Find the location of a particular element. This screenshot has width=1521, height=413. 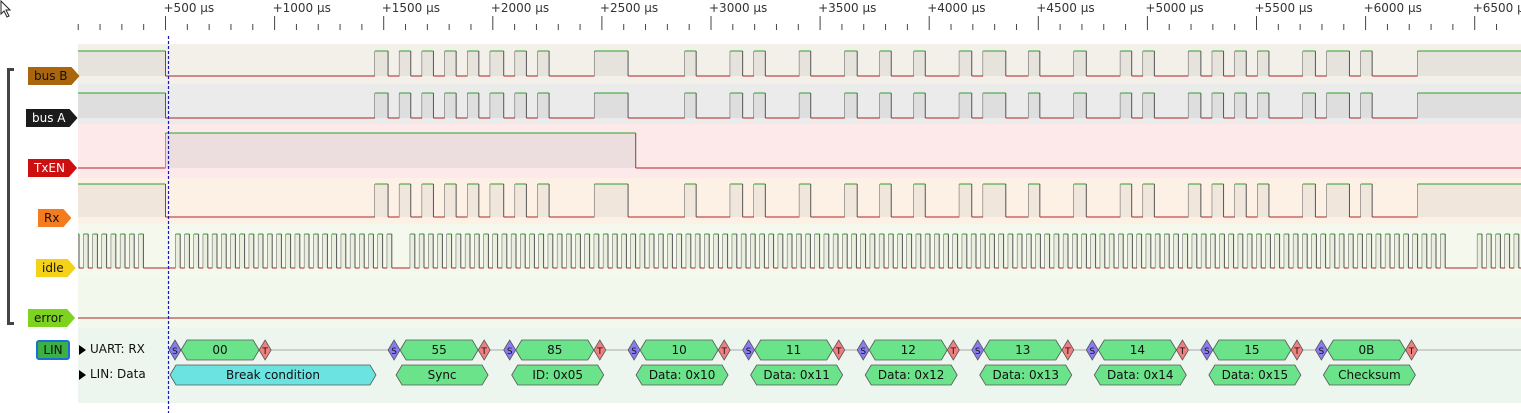

annotation-text: Checksum is located at coordinates (1369, 375).